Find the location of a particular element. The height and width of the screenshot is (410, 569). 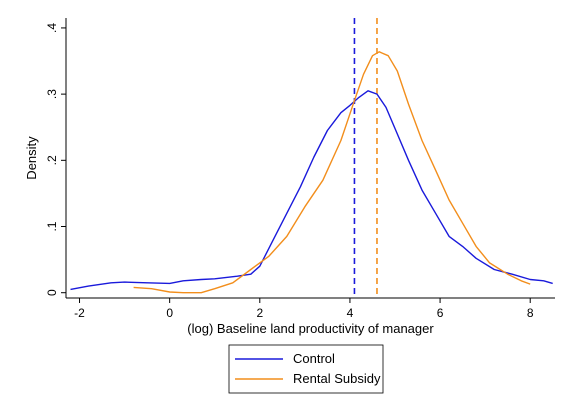

x-tick-label: 8 is located at coordinates (530, 313).